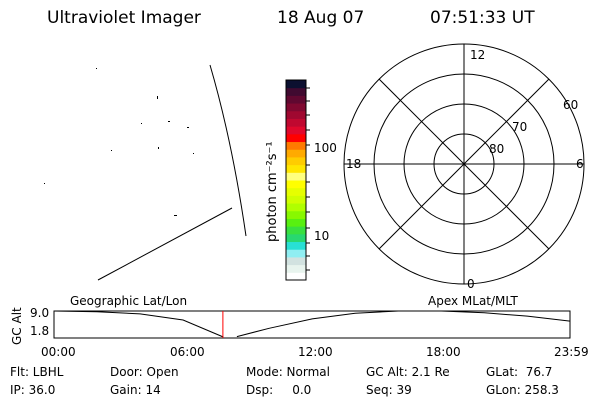  What do you see at coordinates (33, 390) in the screenshot?
I see `ip-info: IP: 36.0` at bounding box center [33, 390].